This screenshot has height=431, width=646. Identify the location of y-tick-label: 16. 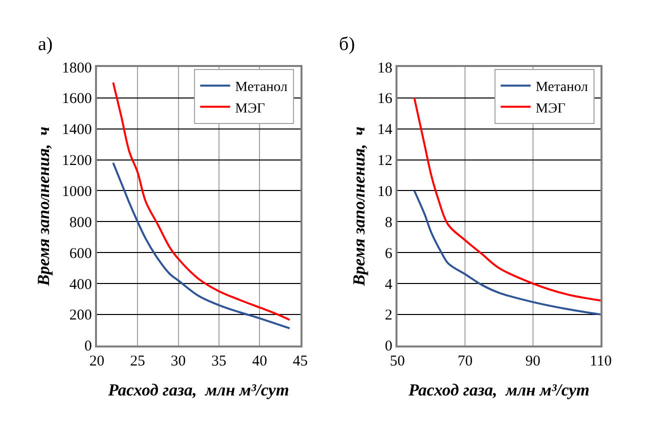
(385, 99).